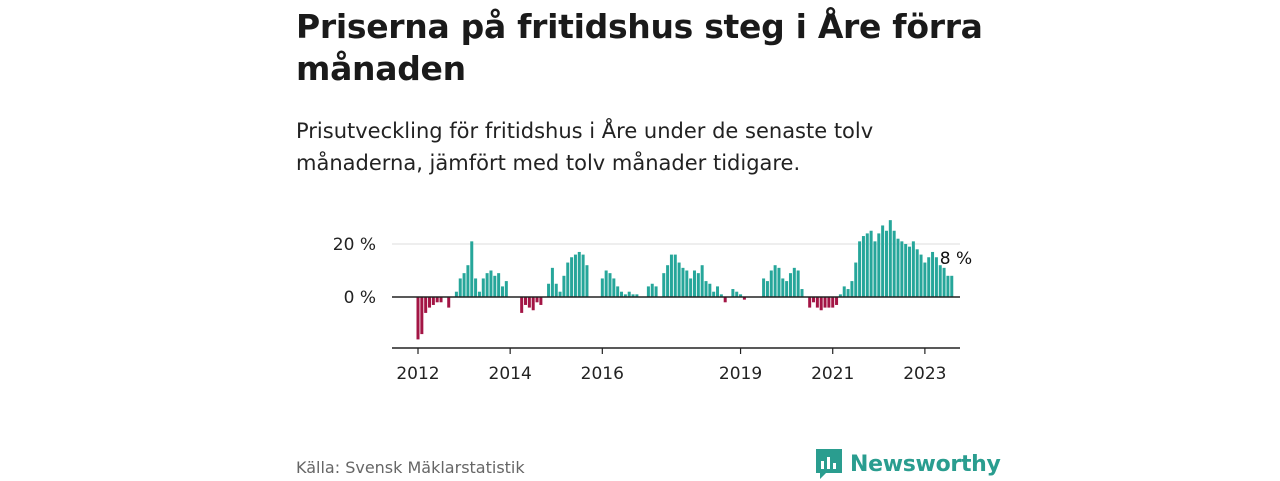 Image resolution: width=1280 pixels, height=481 pixels. What do you see at coordinates (925, 464) in the screenshot?
I see `brand-name: Newsworthy` at bounding box center [925, 464].